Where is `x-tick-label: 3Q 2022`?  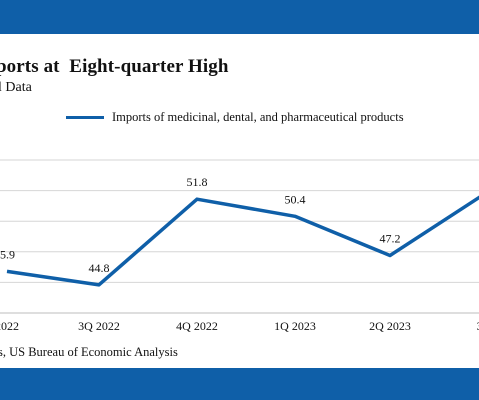
x-tick-label: 3Q 2022 is located at coordinates (99, 326).